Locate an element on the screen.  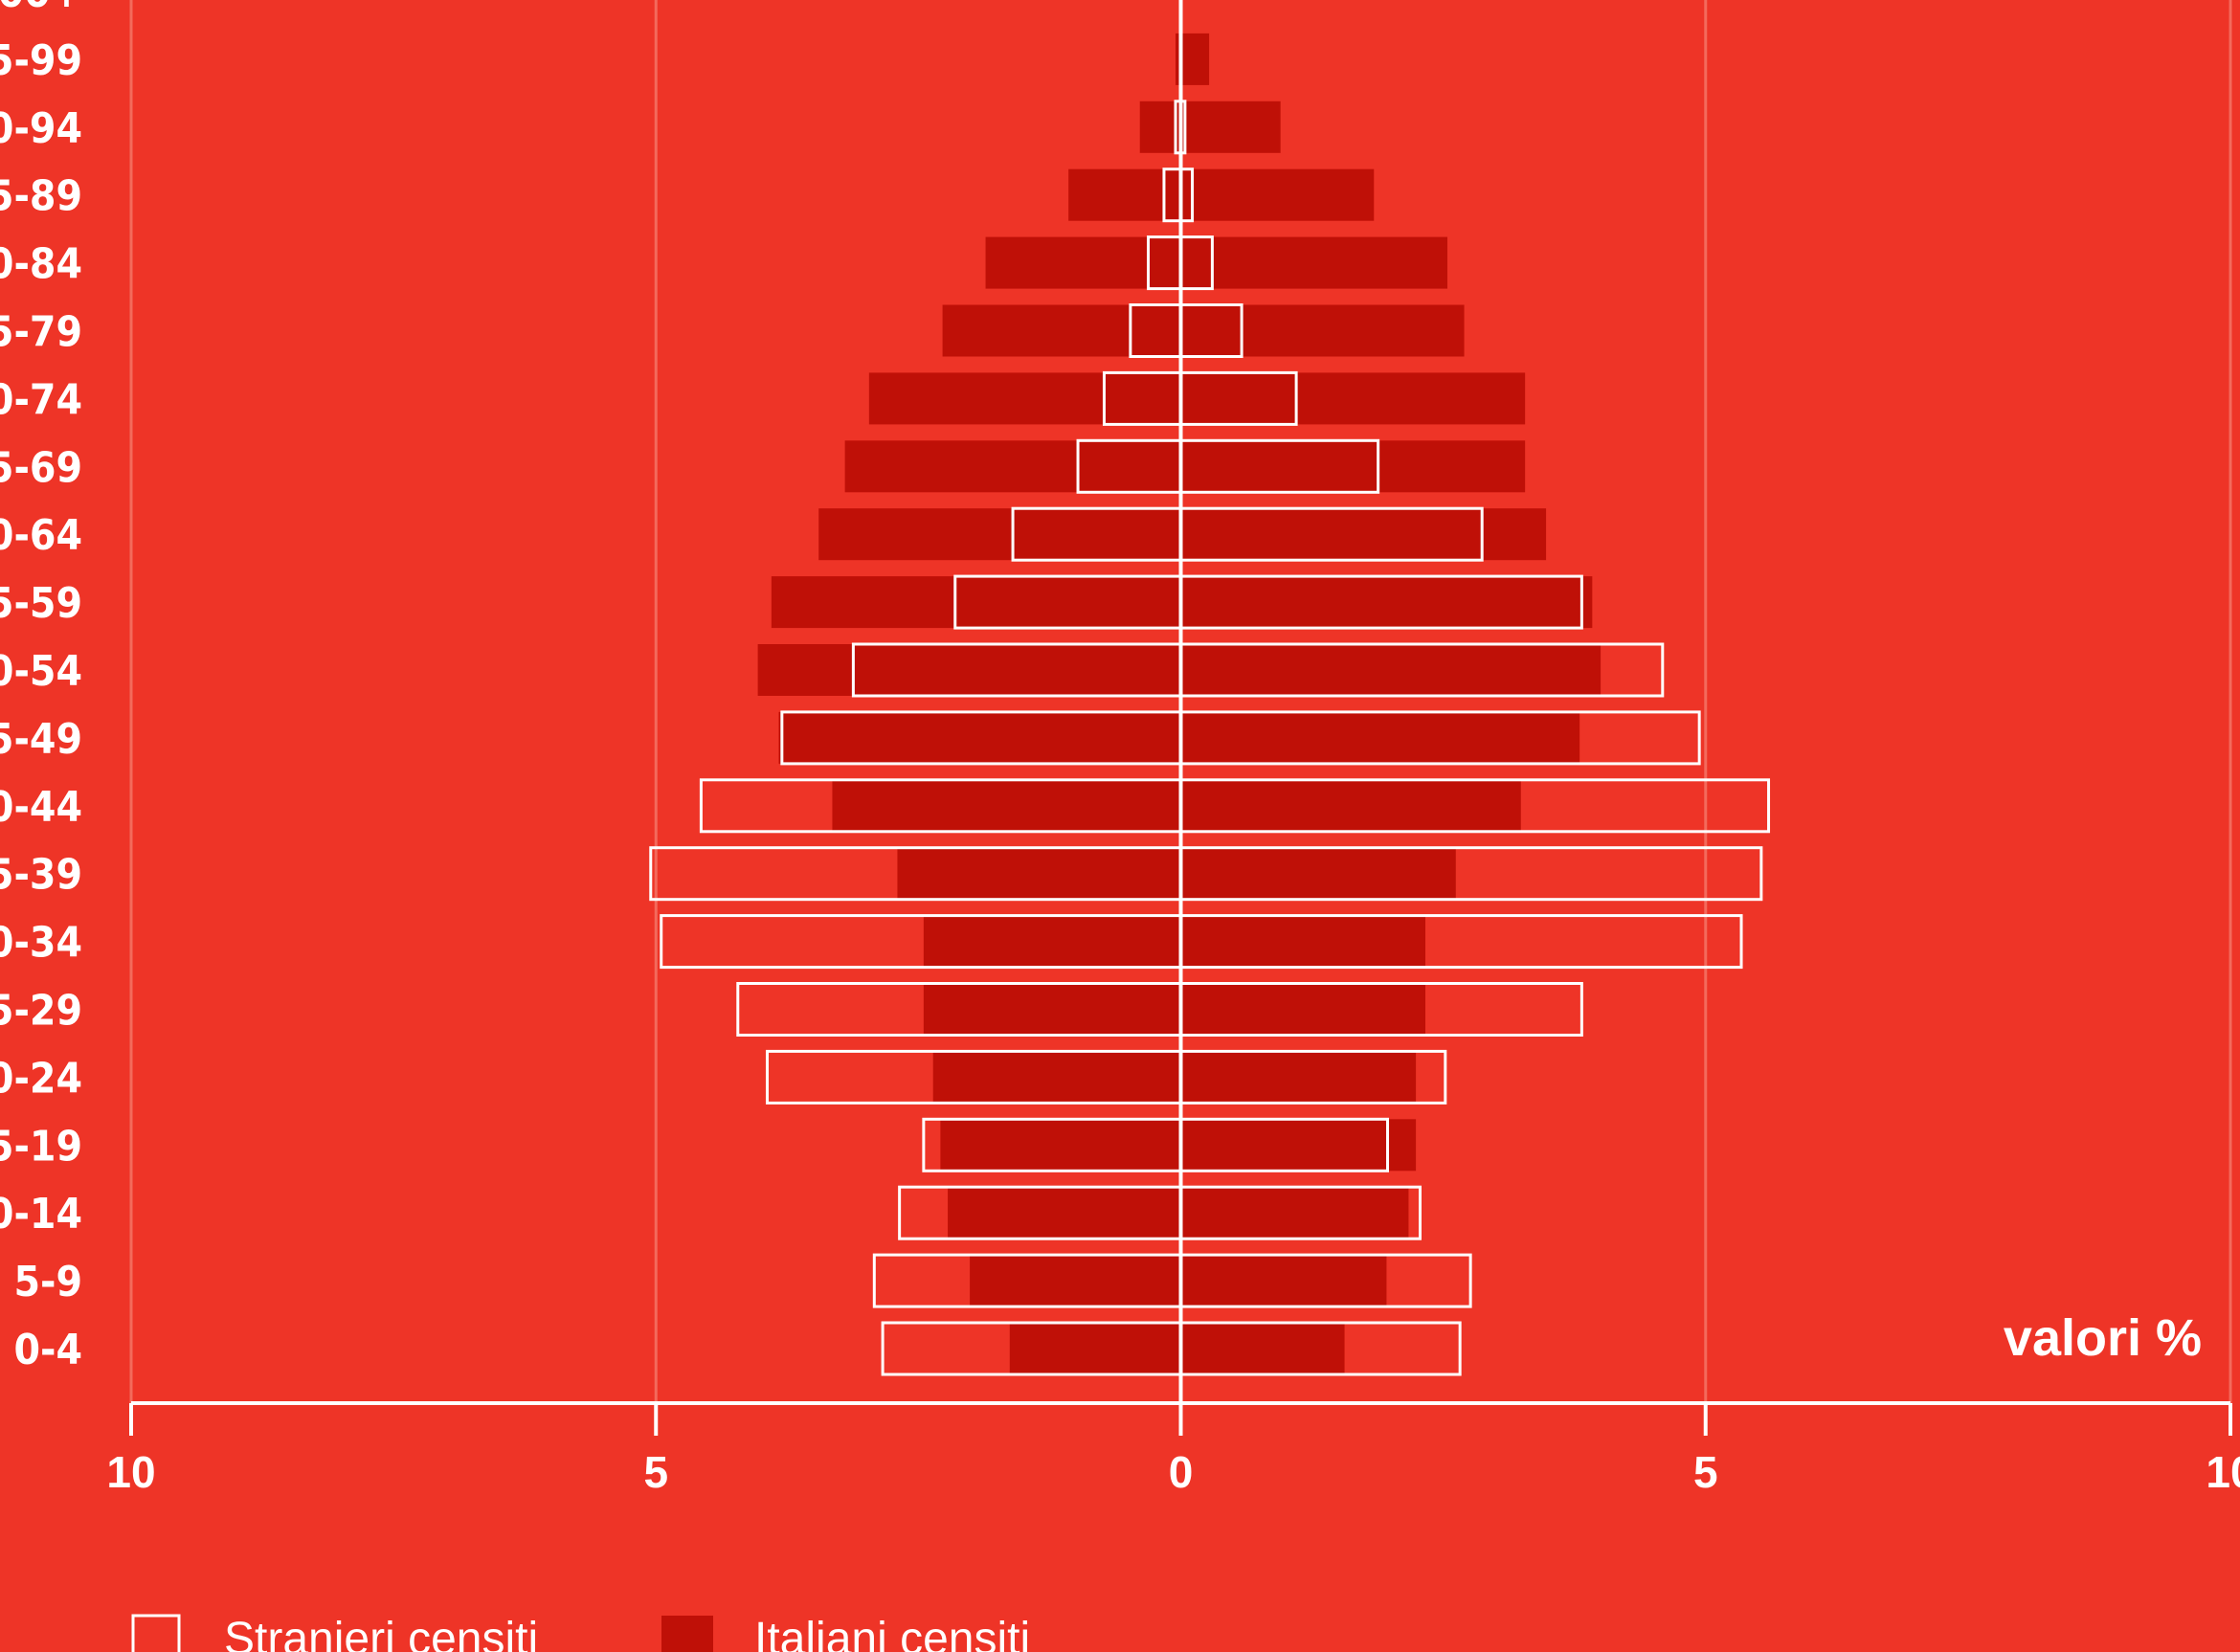
x-tick-label-4: 10 is located at coordinates (2223, 1472).